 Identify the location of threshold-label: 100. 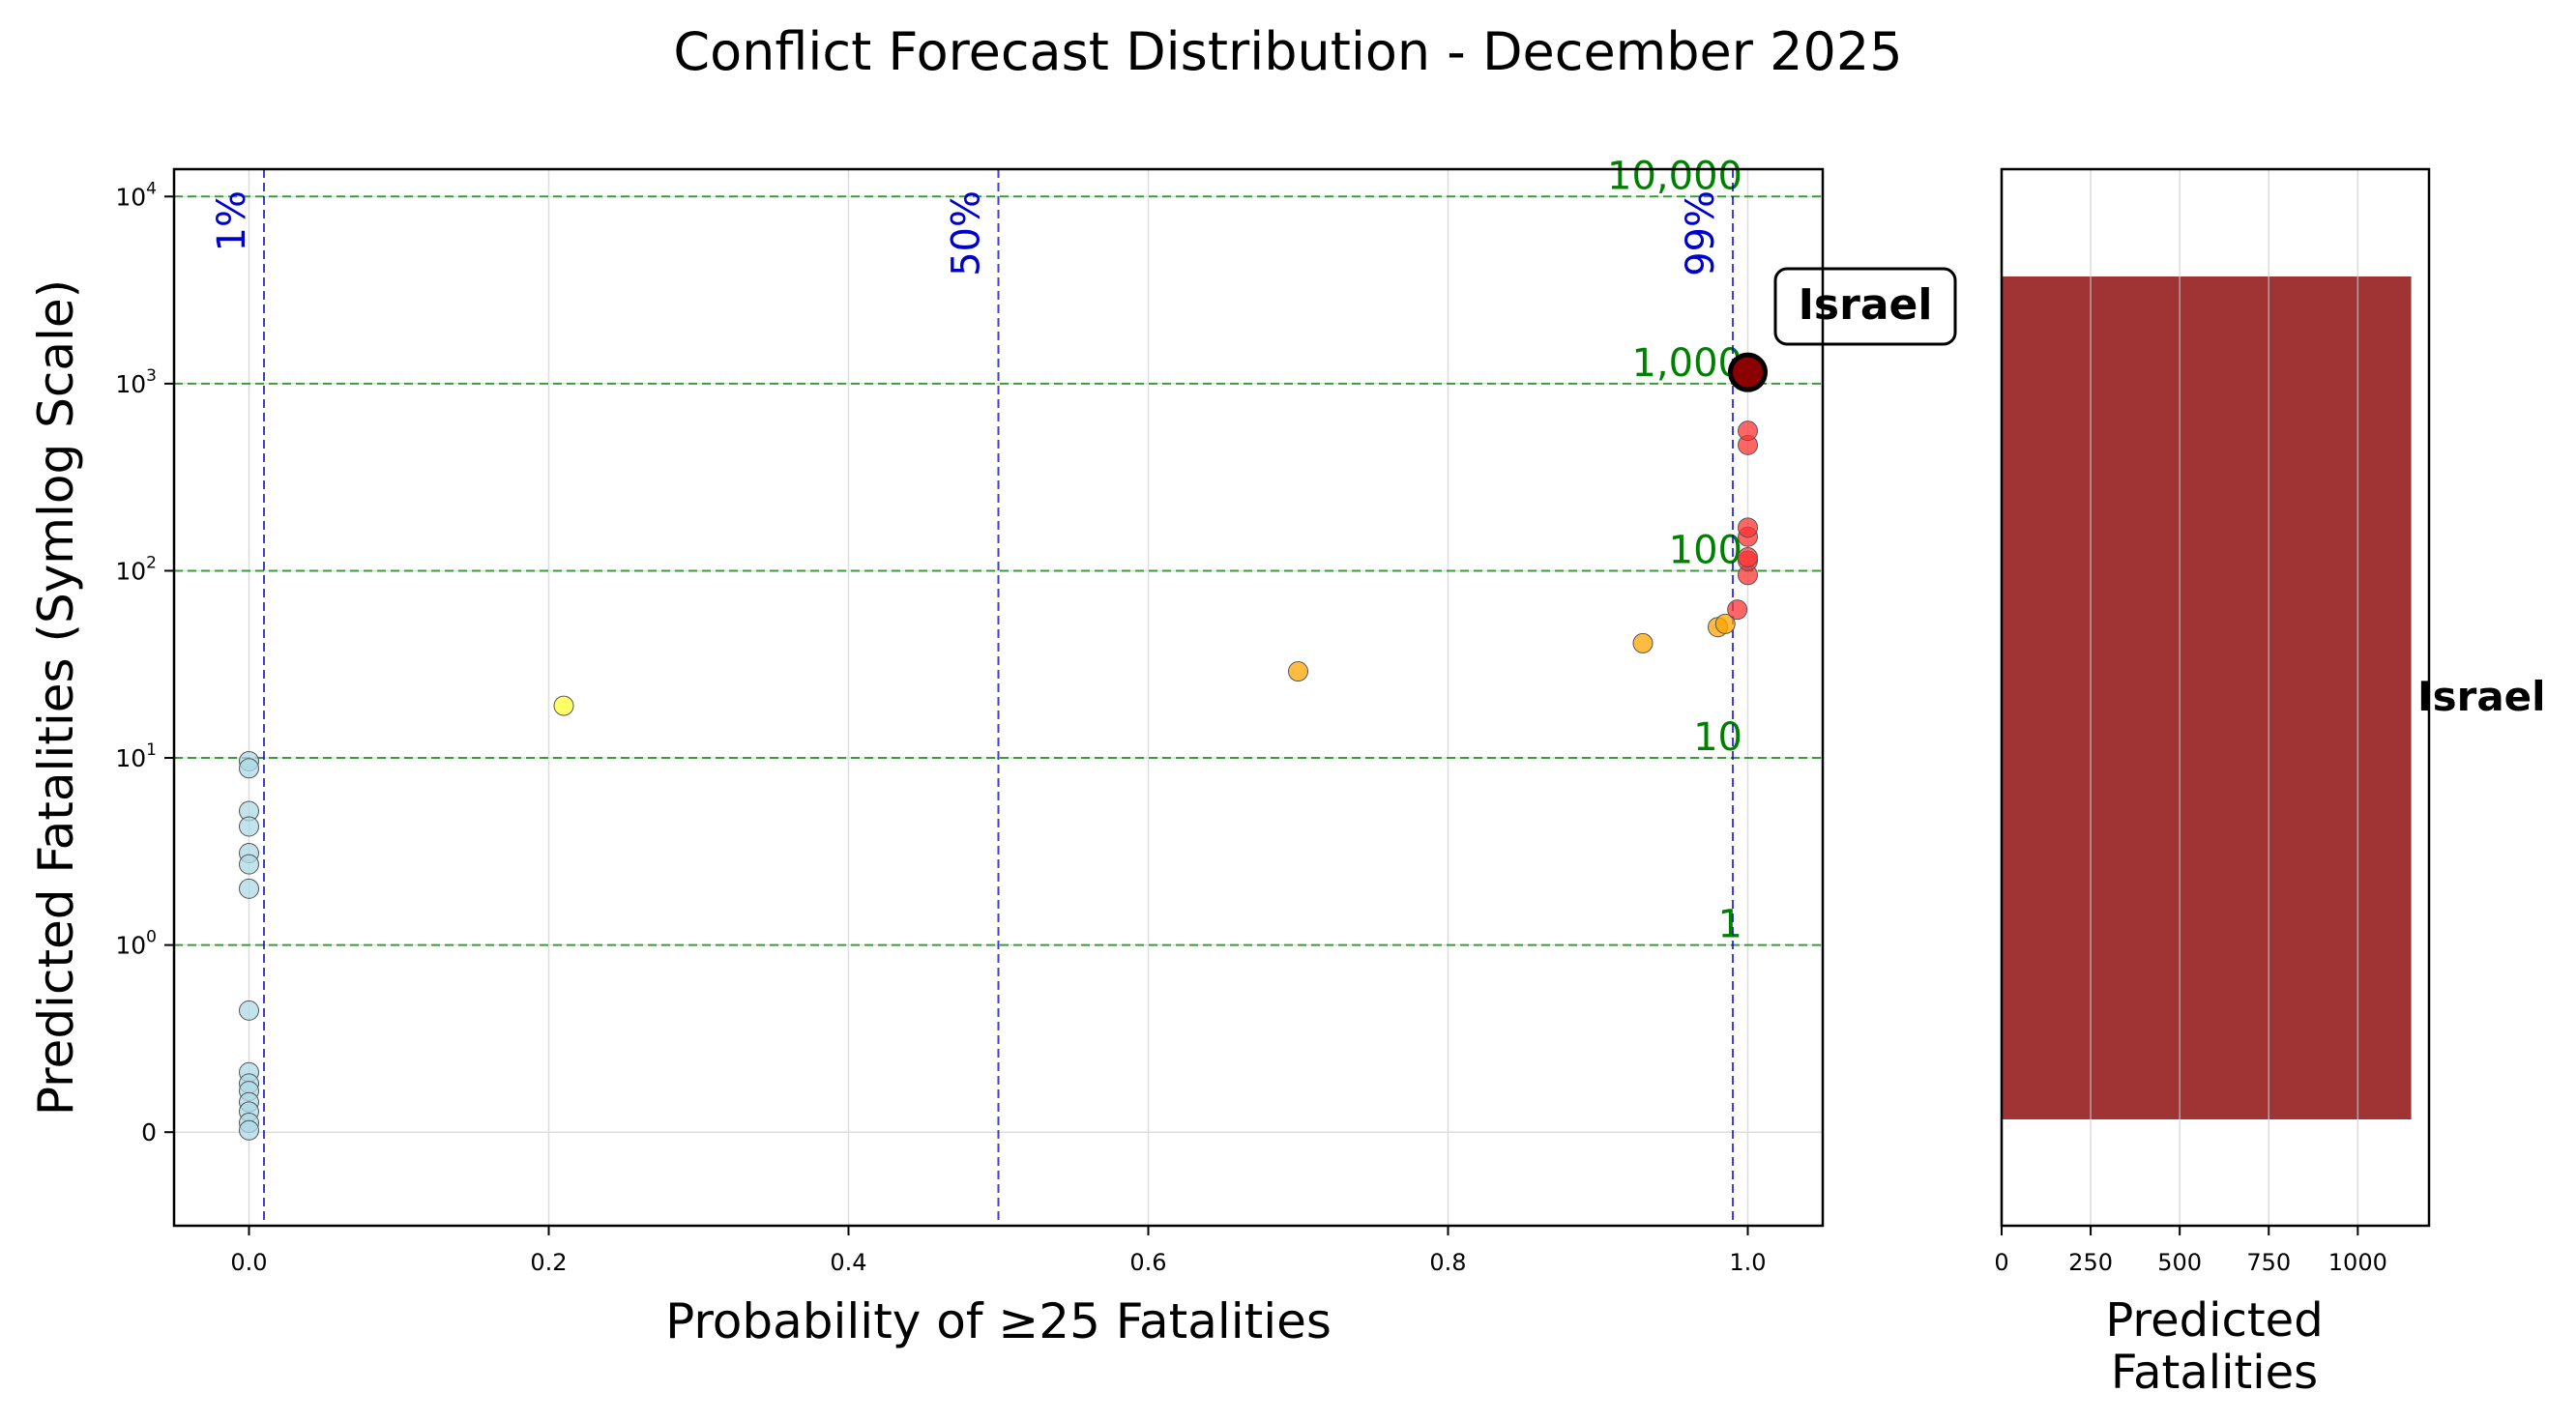
(1705, 550).